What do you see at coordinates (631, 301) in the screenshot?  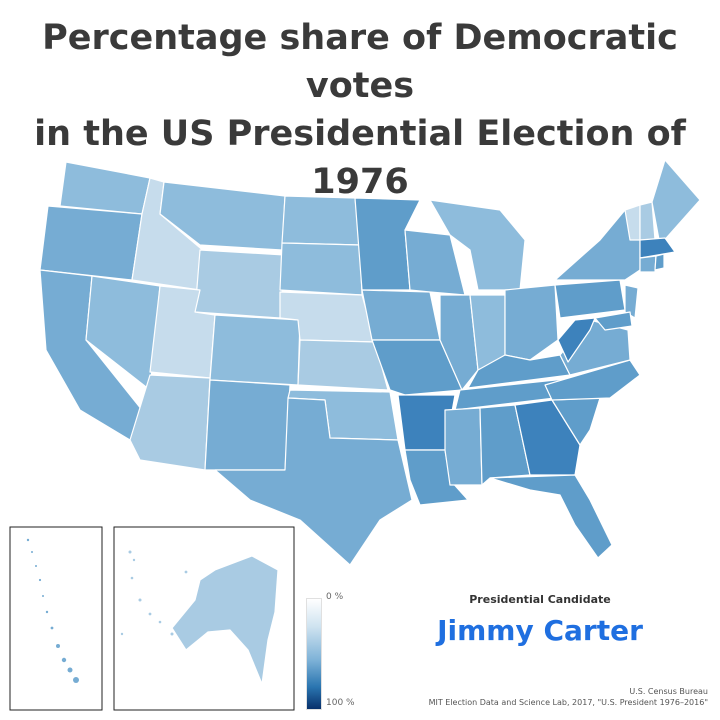 I see `state-new-jersey` at bounding box center [631, 301].